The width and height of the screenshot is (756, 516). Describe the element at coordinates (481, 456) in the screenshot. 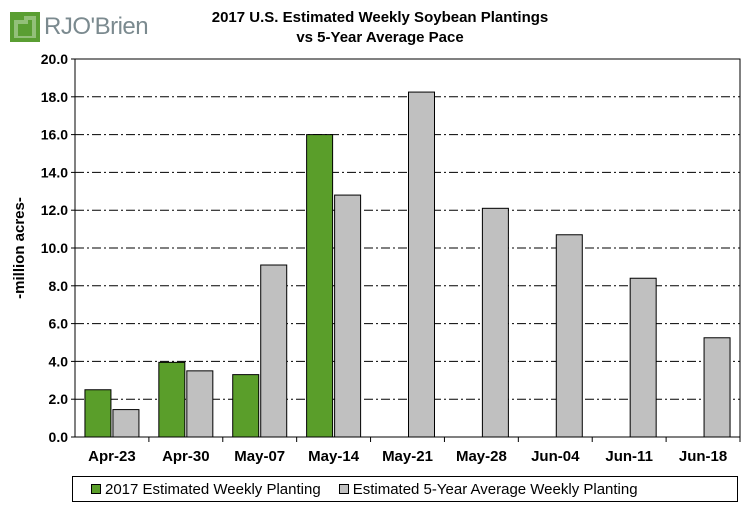

I see `x-tick-label: May-28` at that location.